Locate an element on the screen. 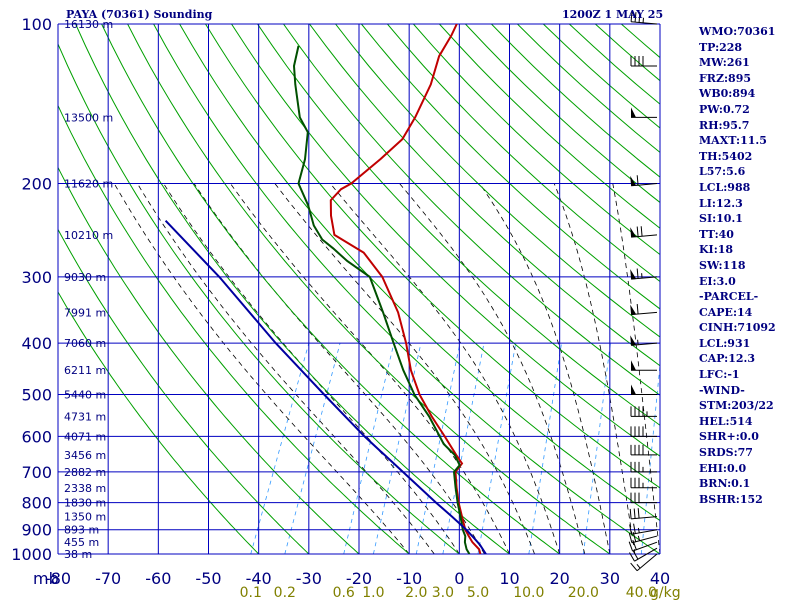 The height and width of the screenshot is (600, 800). temp-tick-label: 10 is located at coordinates (509, 578).